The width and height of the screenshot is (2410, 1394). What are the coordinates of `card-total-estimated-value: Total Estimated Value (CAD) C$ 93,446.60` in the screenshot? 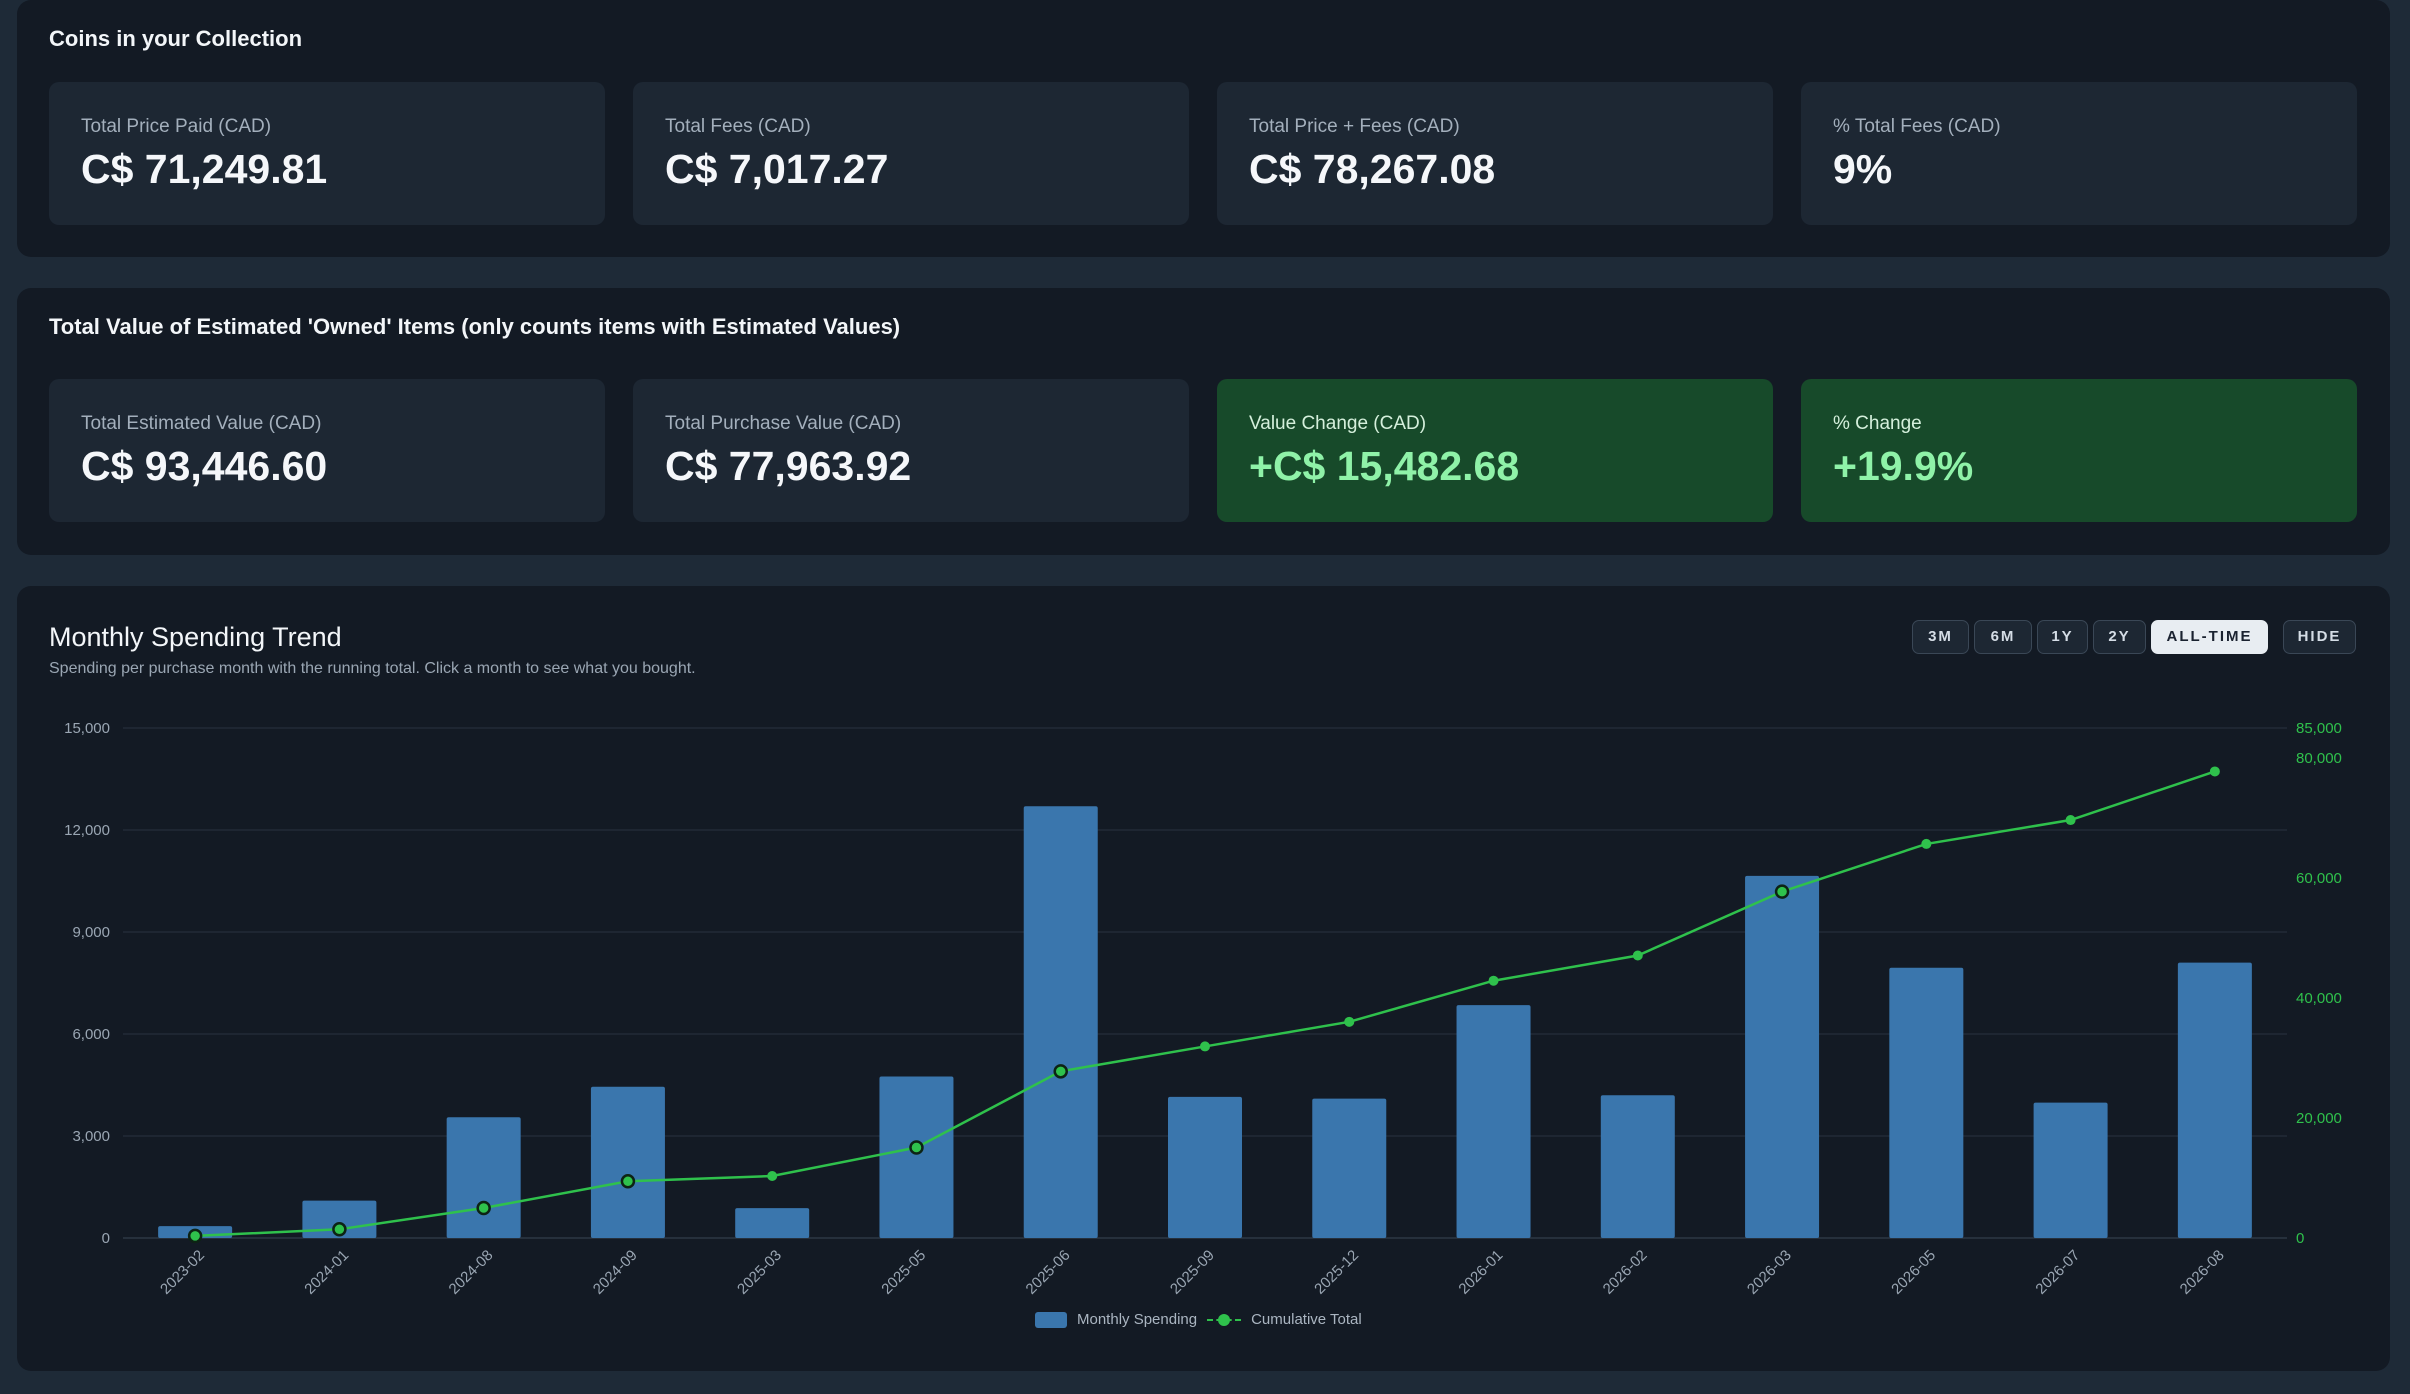 It's located at (327, 450).